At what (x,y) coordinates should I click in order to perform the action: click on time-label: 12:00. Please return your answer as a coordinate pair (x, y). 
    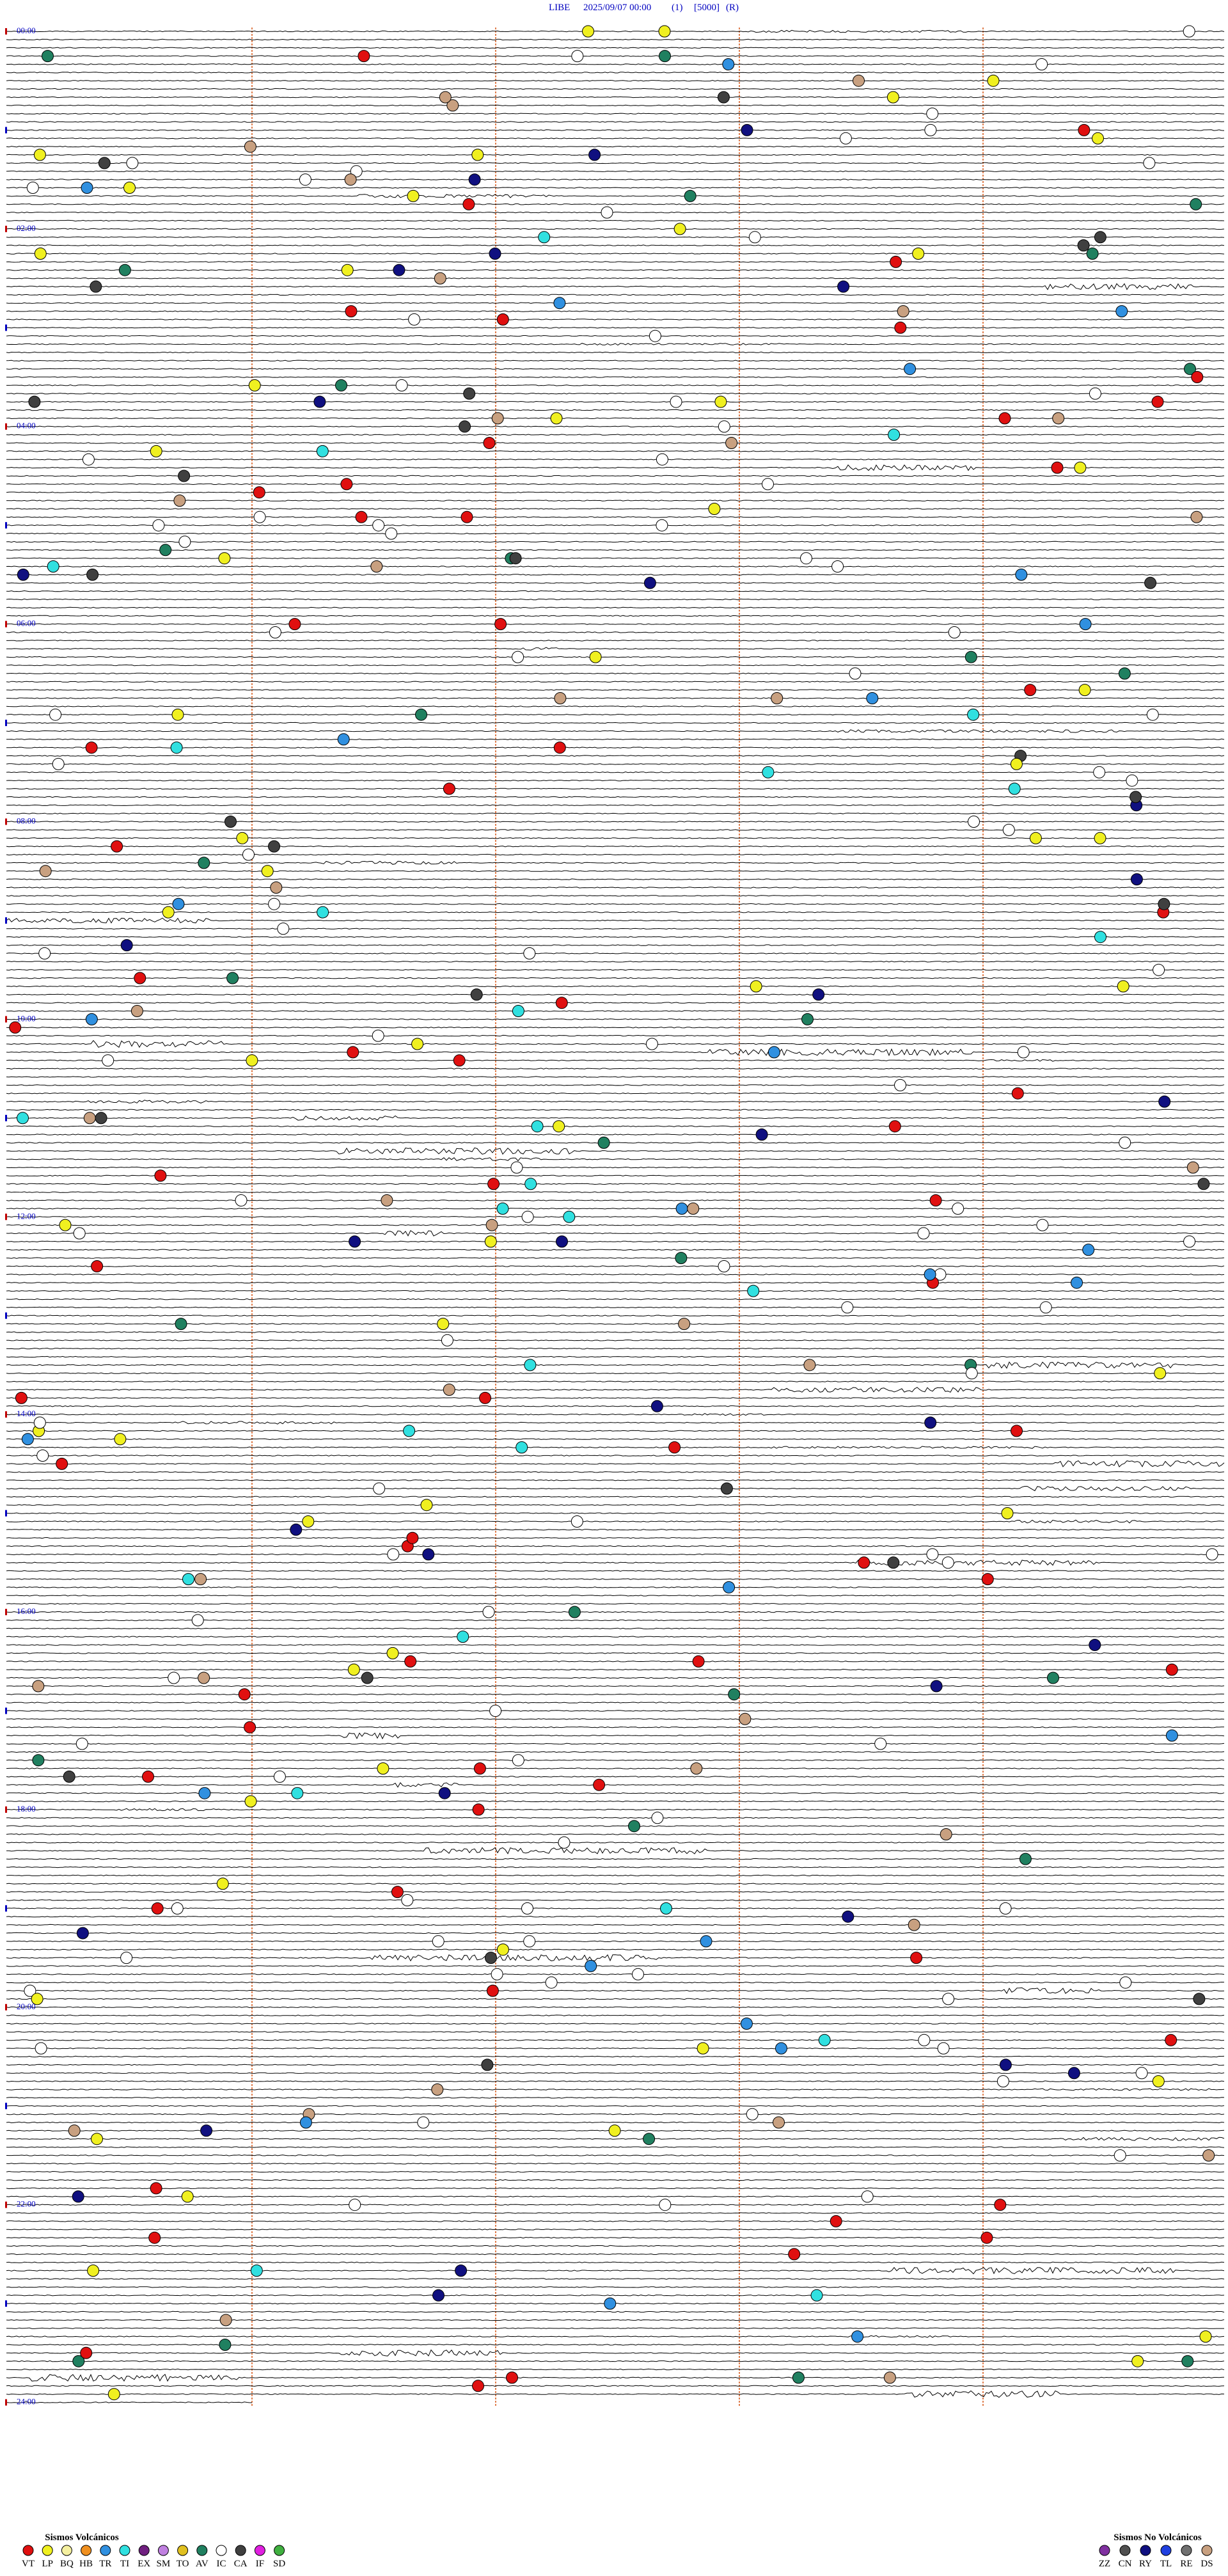
    Looking at the image, I should click on (26, 1216).